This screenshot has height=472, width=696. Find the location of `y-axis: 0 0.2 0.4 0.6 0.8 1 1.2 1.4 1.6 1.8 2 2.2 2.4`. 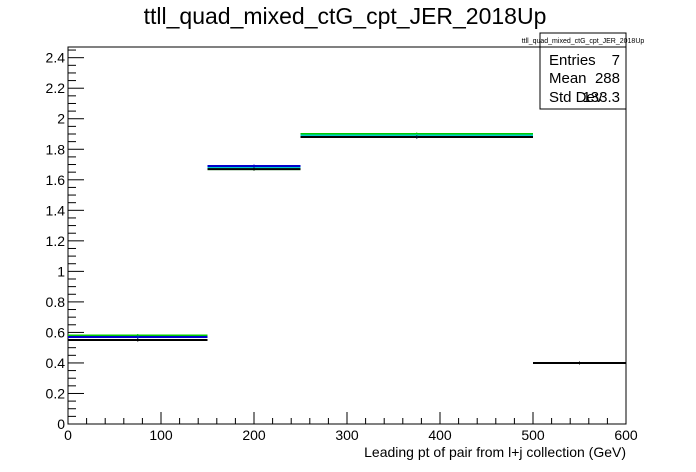

y-axis: 0 0.2 0.4 0.6 0.8 1 1.2 1.4 1.6 1.8 2 2.2 2.4 is located at coordinates (65, 240).